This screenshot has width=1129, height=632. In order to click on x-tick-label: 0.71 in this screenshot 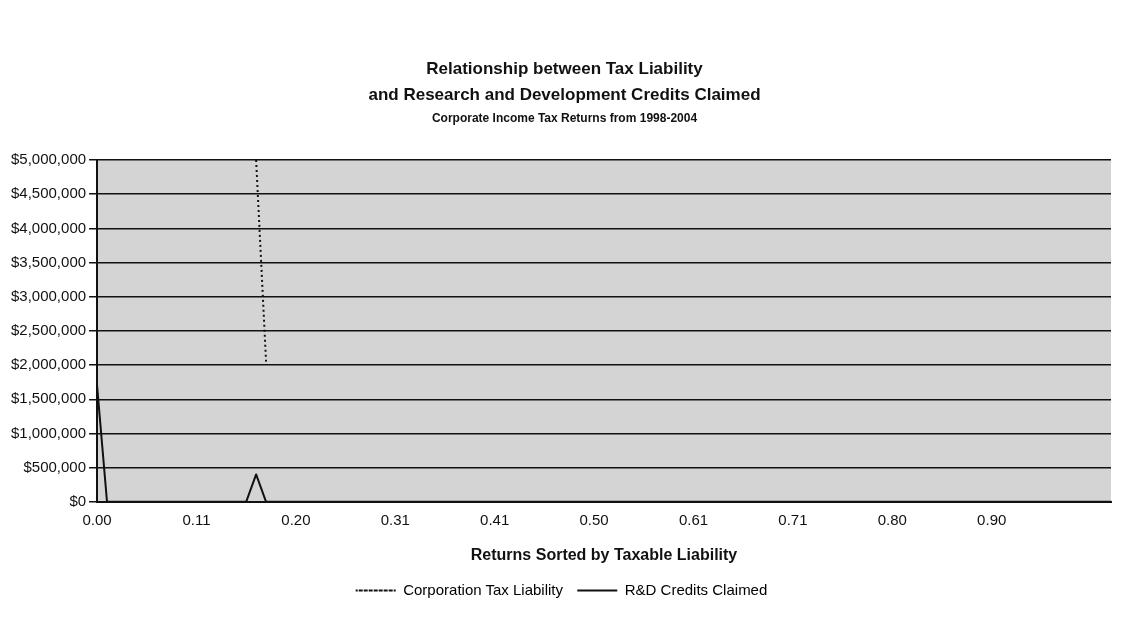, I will do `click(793, 519)`.